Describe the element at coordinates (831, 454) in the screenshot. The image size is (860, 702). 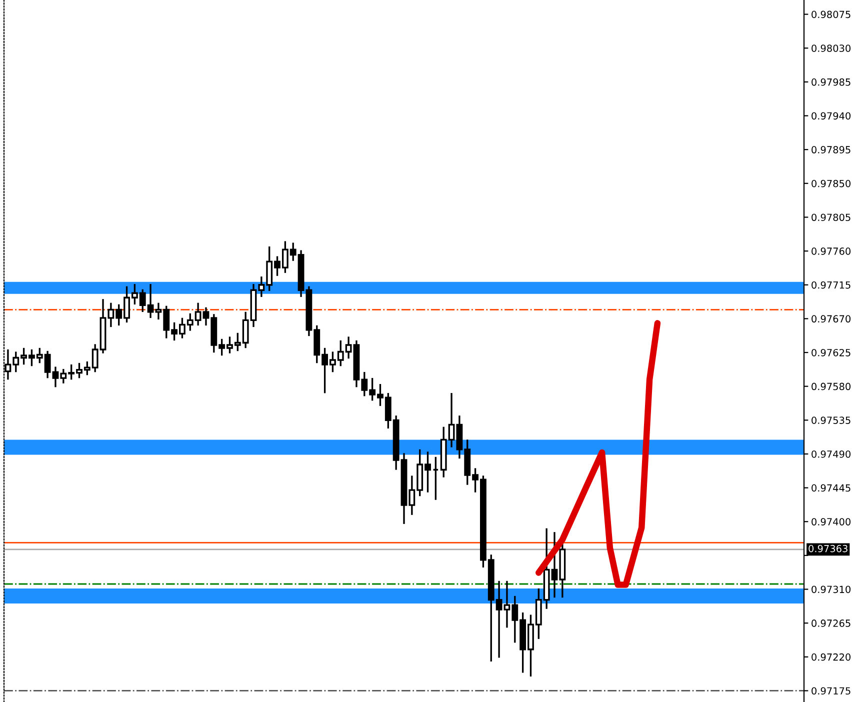
I see `y-tick-label: 0.97490` at that location.